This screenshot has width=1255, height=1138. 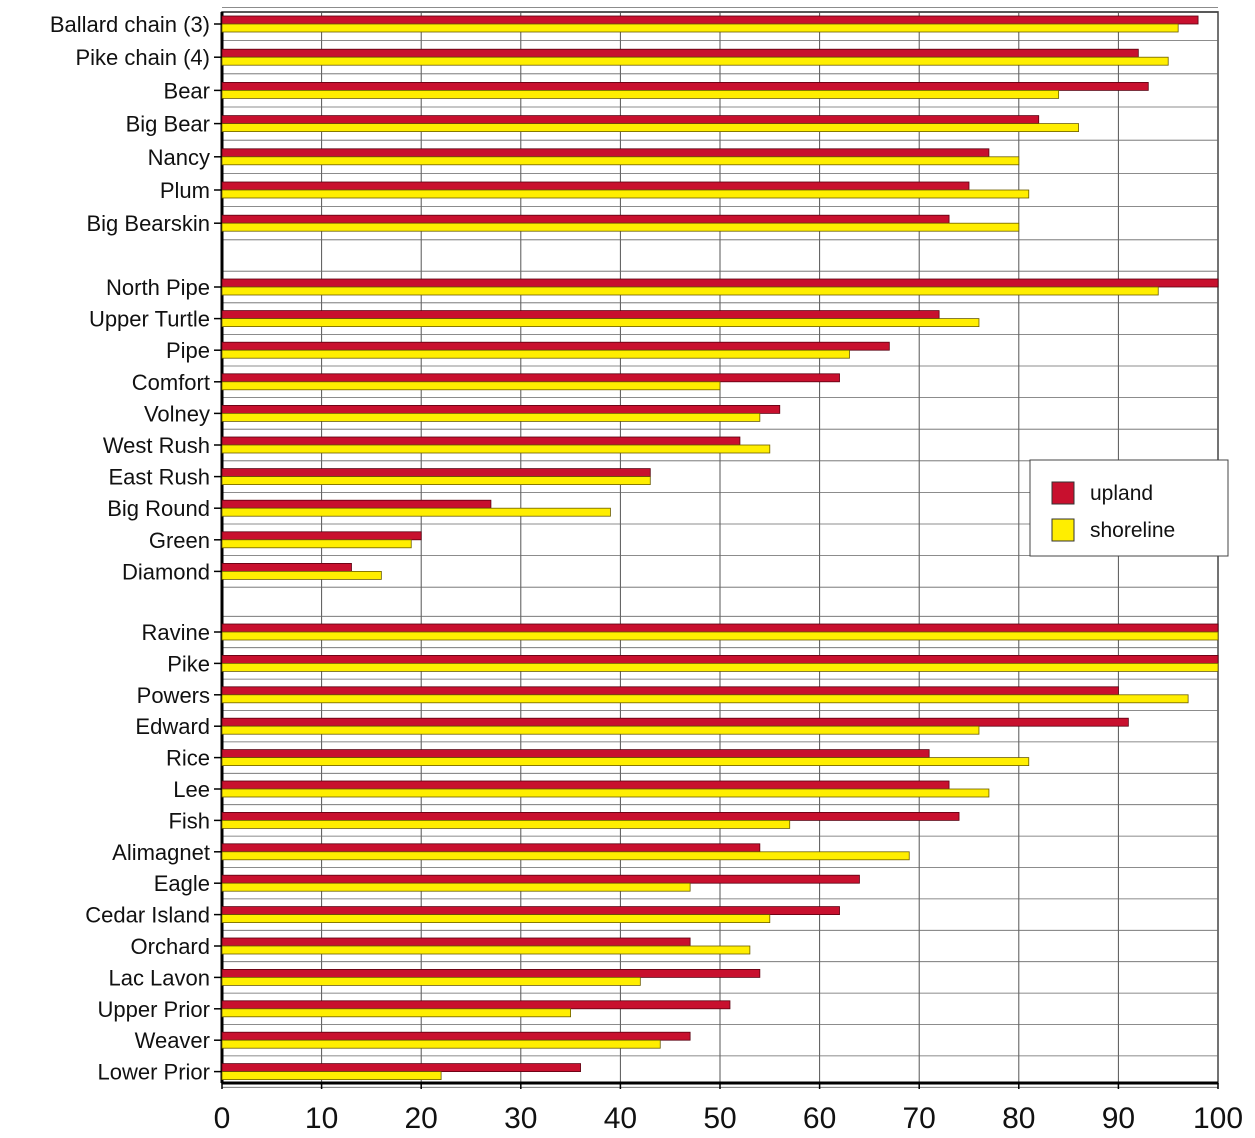 What do you see at coordinates (188, 663) in the screenshot?
I see `category-label: Pike` at bounding box center [188, 663].